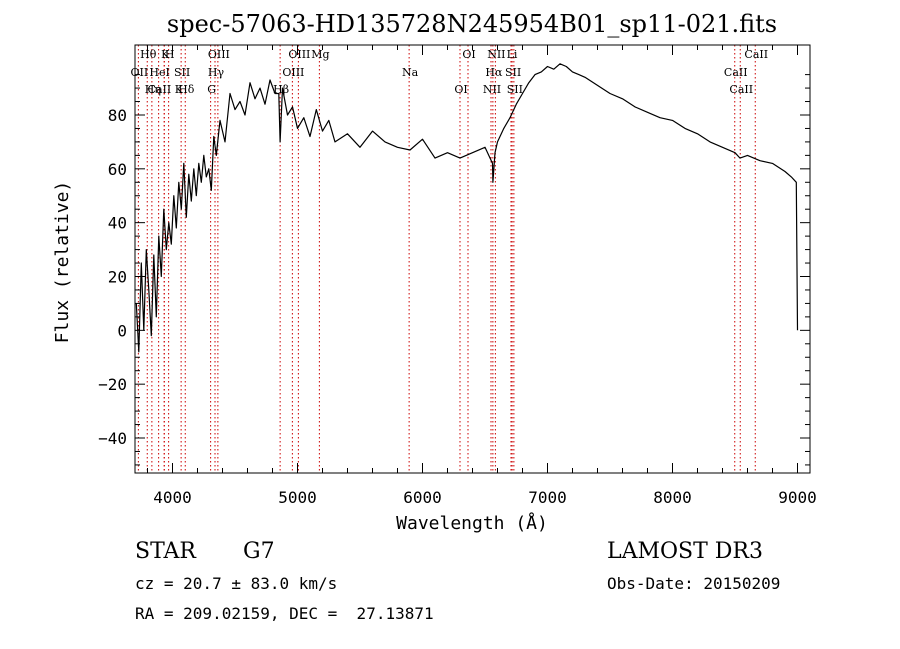  What do you see at coordinates (513, 72) in the screenshot?
I see `line-marker-label-22: SII` at bounding box center [513, 72].